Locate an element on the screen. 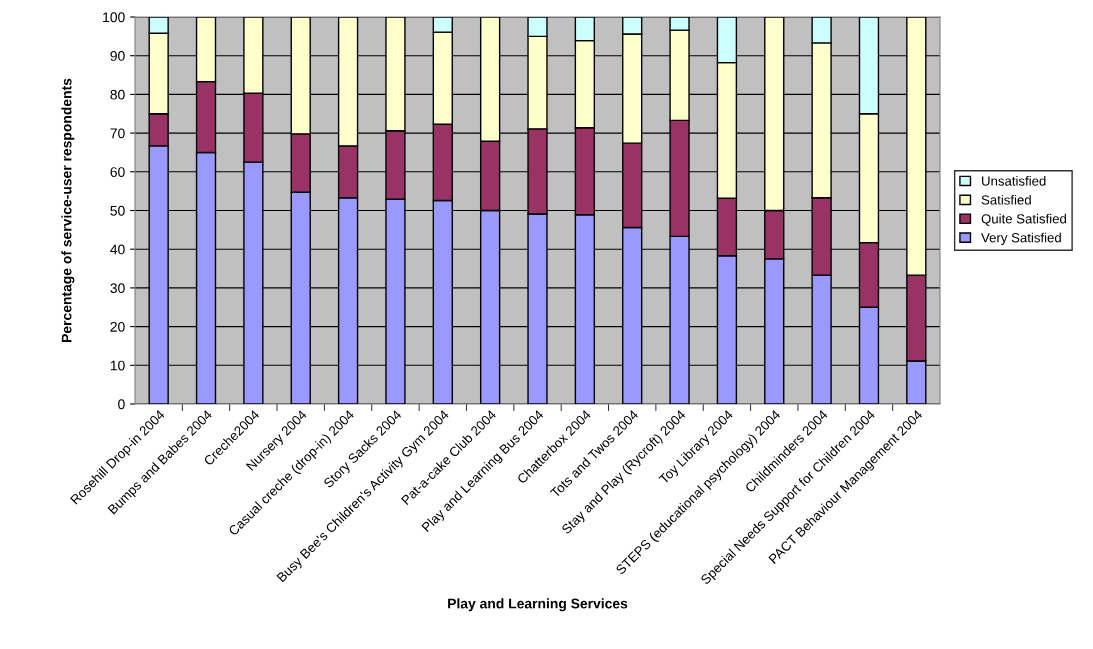 The width and height of the screenshot is (1093, 649). y-tick-label: 60 is located at coordinates (117, 172).